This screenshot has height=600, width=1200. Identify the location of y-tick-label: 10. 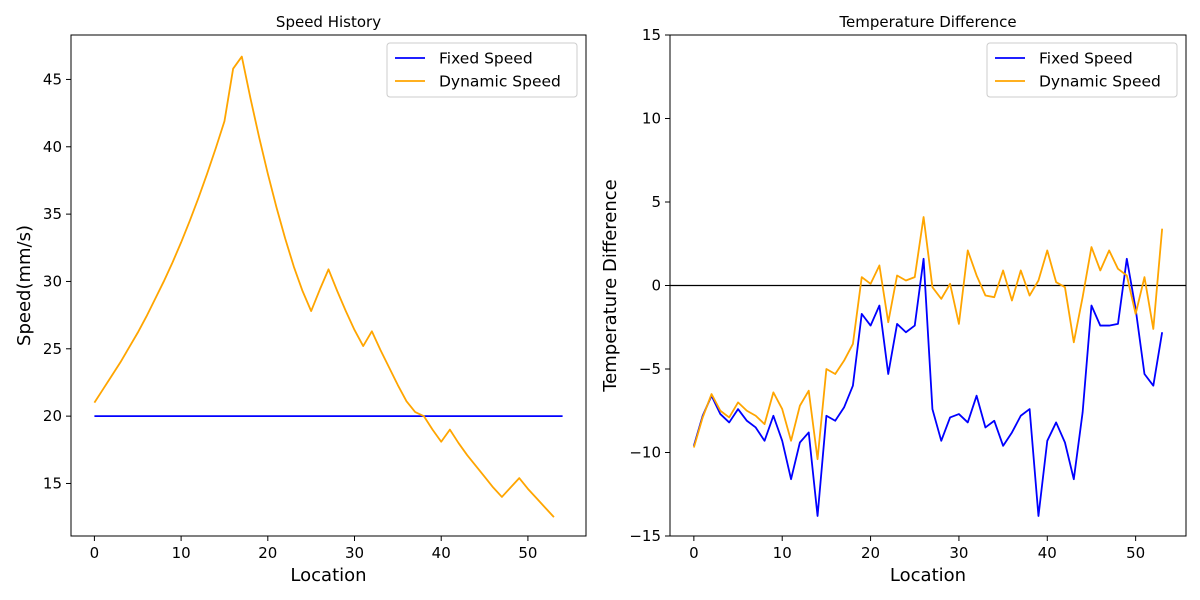
(651, 119).